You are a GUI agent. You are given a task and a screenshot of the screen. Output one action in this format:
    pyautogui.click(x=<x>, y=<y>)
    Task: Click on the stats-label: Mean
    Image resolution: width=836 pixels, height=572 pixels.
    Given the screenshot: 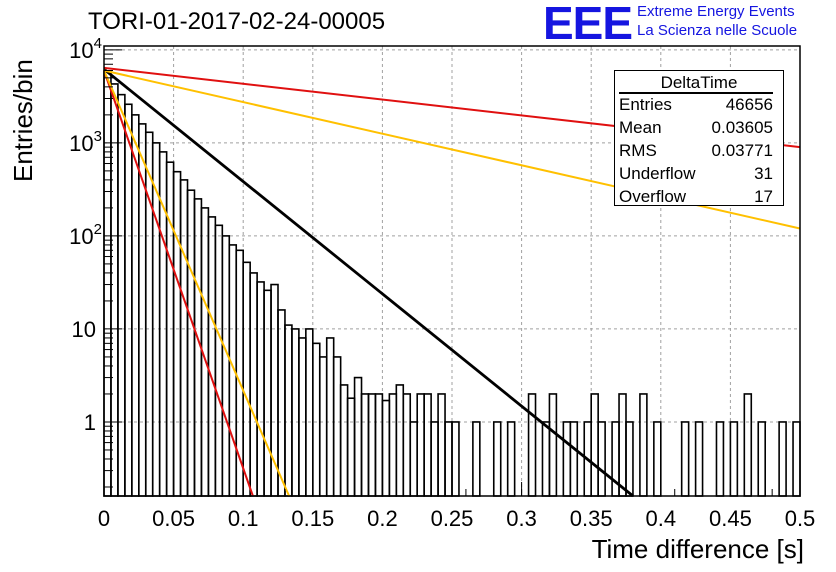 What is the action you would take?
    pyautogui.click(x=640, y=127)
    